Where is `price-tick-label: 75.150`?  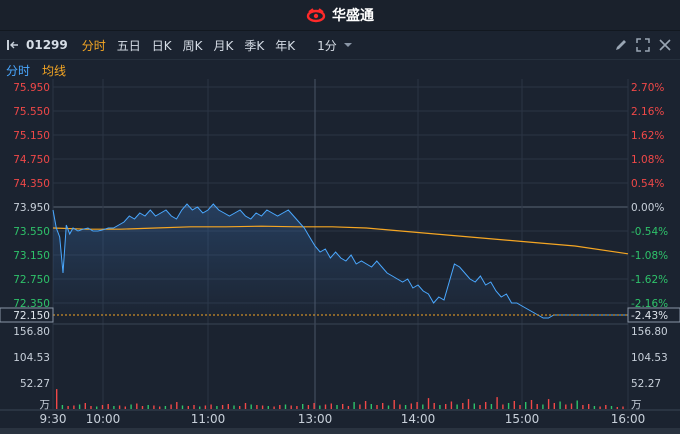 price-tick-label: 75.150 is located at coordinates (31, 136).